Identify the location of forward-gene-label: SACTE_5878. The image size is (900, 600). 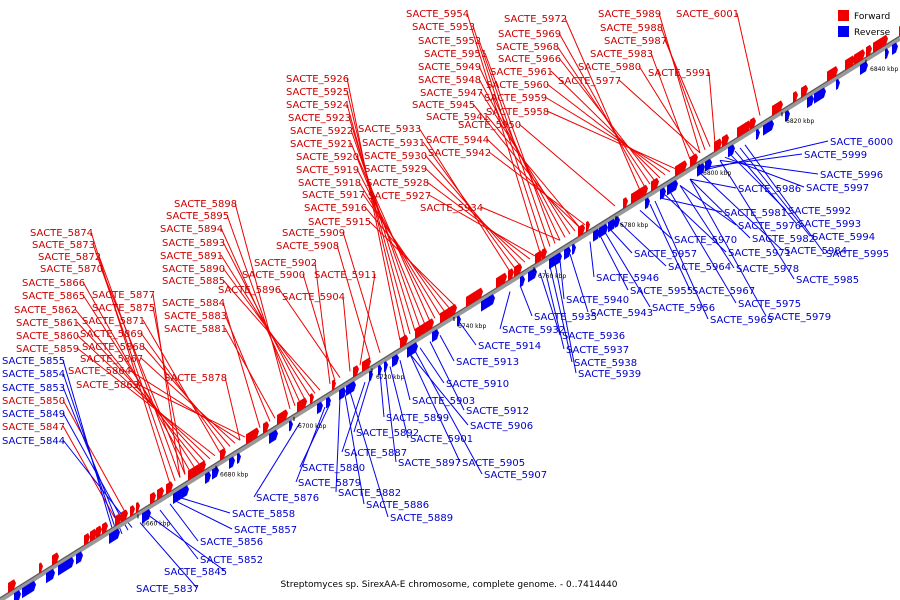
(195, 378).